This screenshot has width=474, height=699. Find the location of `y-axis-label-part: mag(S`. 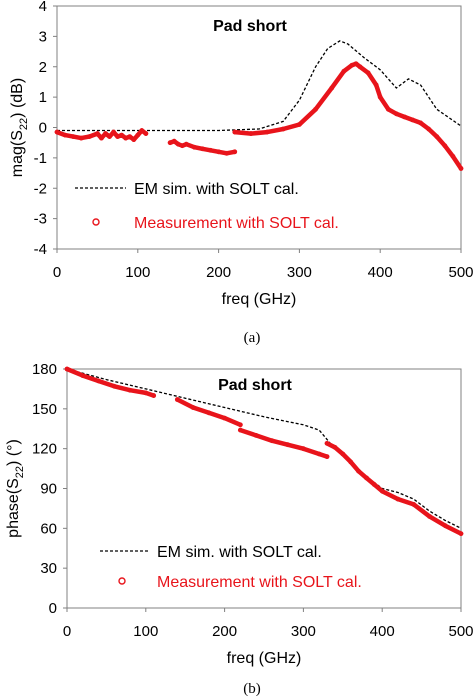

y-axis-label-part: mag(S is located at coordinates (17, 153).